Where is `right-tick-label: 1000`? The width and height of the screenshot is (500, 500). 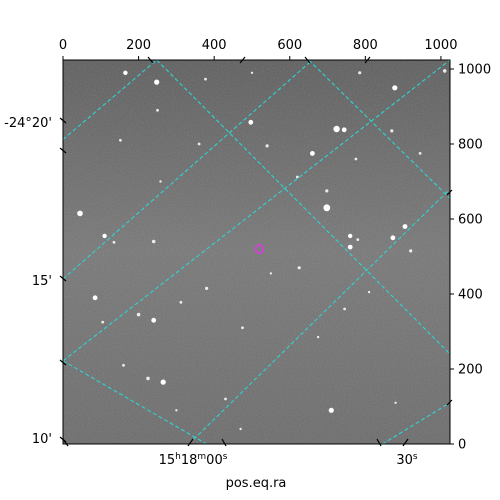
right-tick-label: 1000 is located at coordinates (474, 70).